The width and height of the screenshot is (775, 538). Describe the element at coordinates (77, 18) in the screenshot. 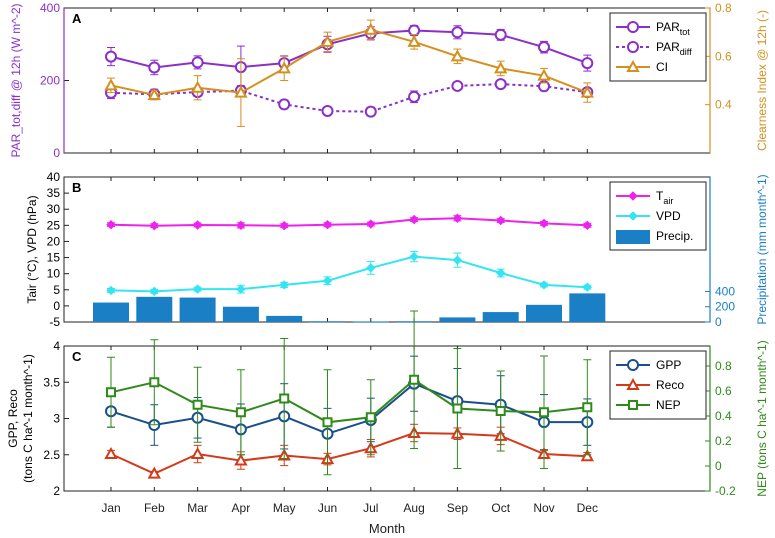

I see `panel-a-letter: A` at that location.